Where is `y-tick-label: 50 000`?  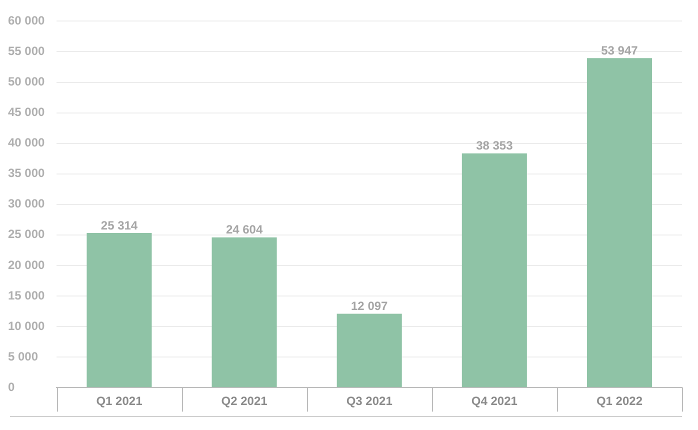 y-tick-label: 50 000 is located at coordinates (27, 81).